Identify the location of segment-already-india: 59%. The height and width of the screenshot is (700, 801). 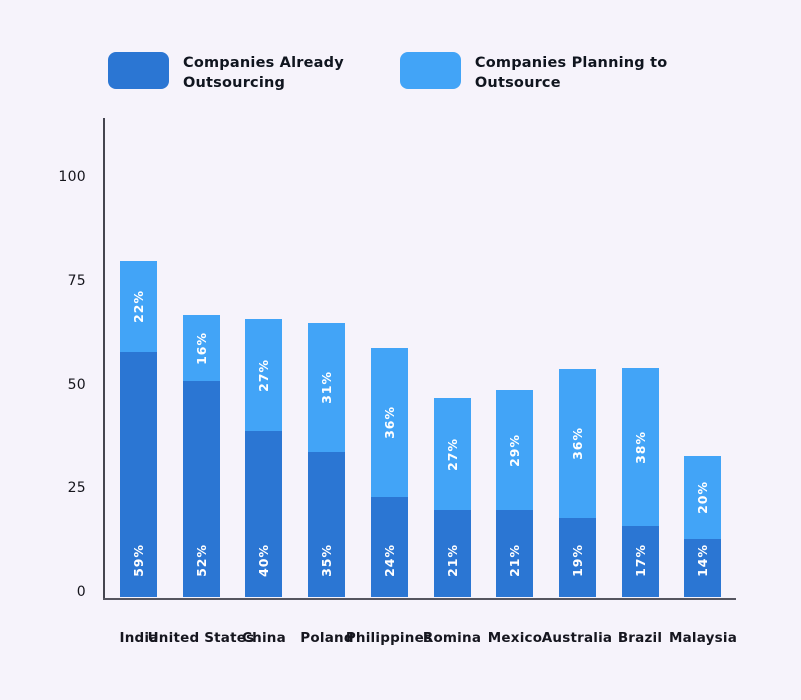
(138, 474).